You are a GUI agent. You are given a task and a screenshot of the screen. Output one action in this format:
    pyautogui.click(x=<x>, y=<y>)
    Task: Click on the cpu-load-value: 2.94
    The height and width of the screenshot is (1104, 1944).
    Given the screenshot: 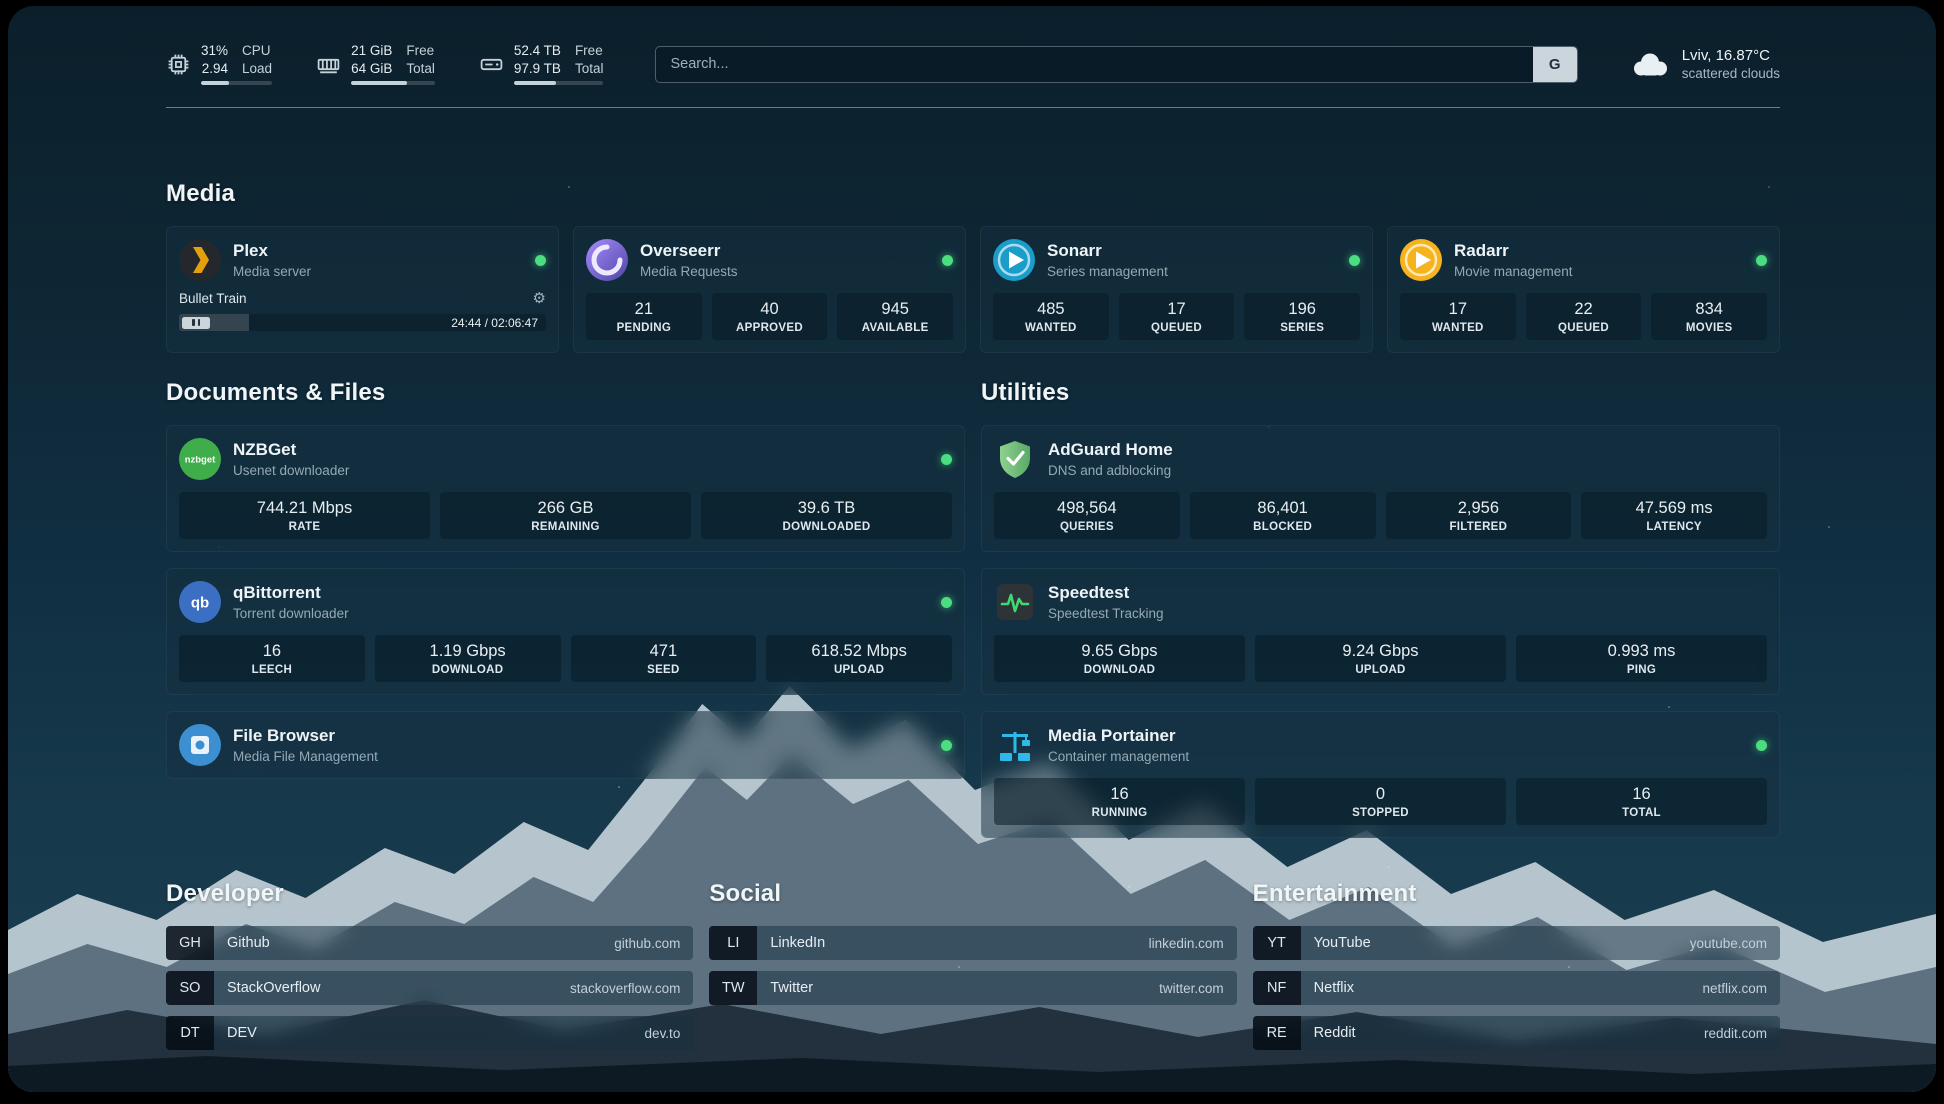 What is the action you would take?
    pyautogui.click(x=215, y=68)
    